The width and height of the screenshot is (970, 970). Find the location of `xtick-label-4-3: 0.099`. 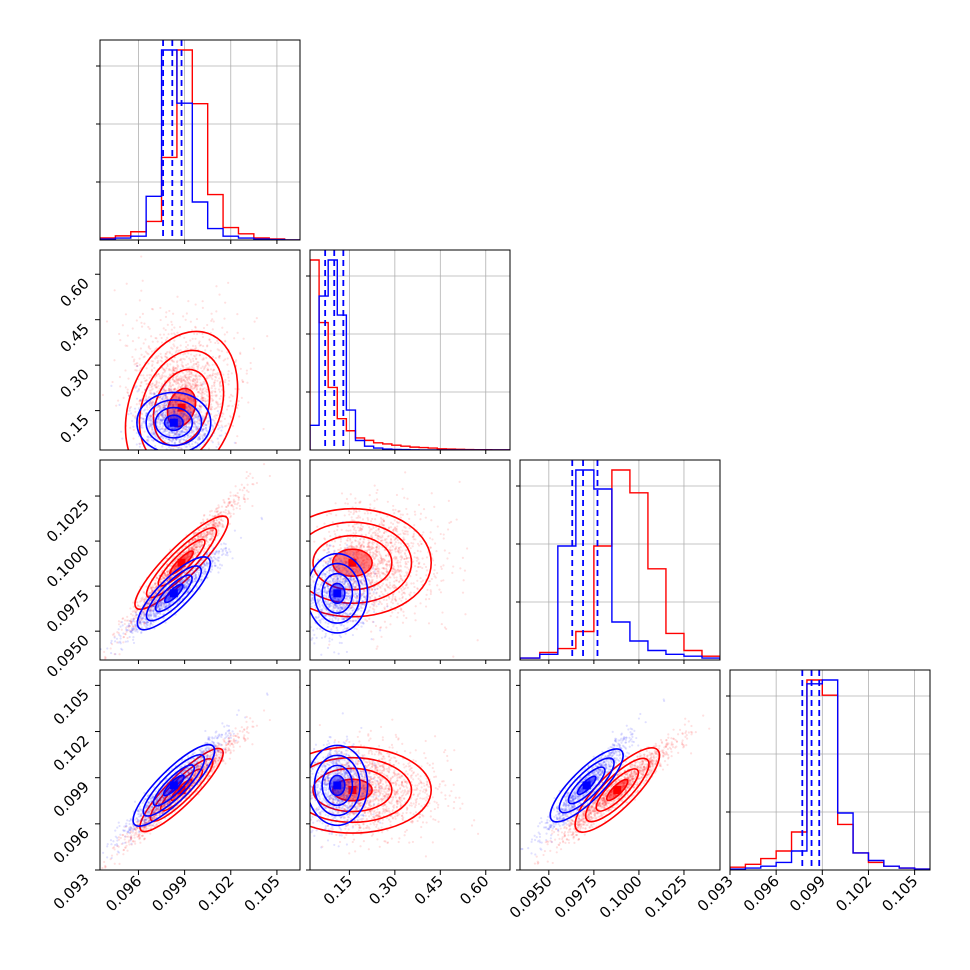

xtick-label-4-3: 0.099 is located at coordinates (807, 893).